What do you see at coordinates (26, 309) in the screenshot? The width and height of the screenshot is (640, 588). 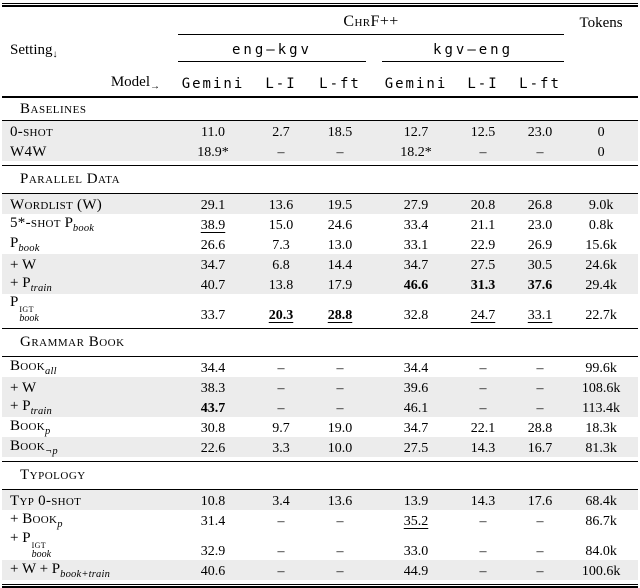 I see `label-superscript: IGT` at bounding box center [26, 309].